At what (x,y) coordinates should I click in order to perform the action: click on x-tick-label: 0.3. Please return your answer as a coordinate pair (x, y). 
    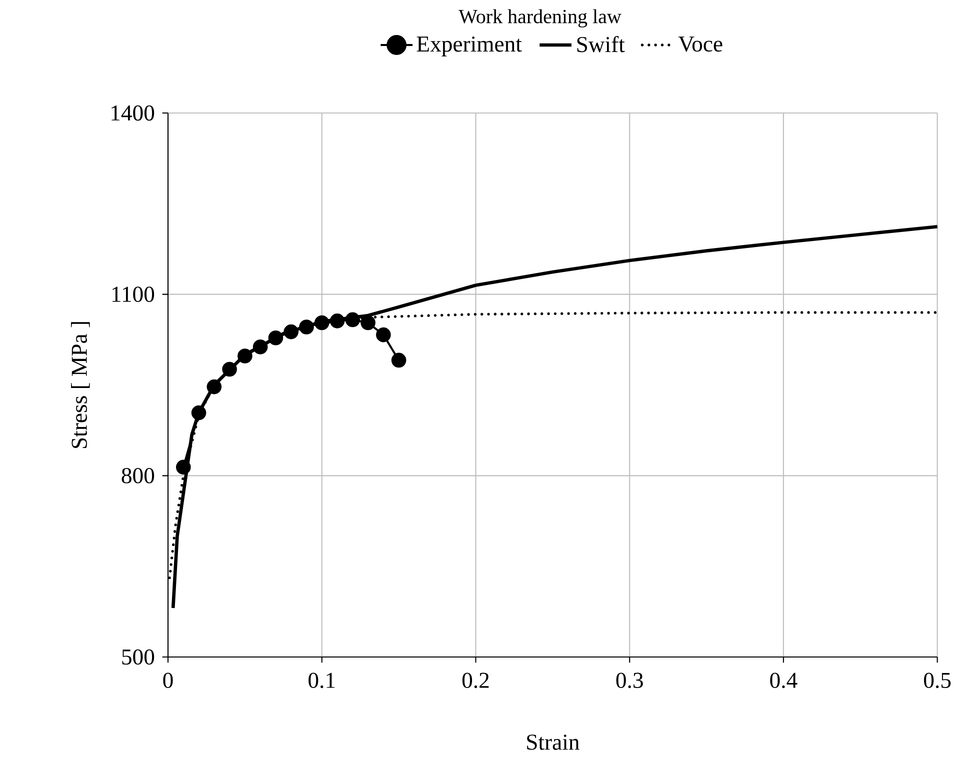
    Looking at the image, I should click on (629, 680).